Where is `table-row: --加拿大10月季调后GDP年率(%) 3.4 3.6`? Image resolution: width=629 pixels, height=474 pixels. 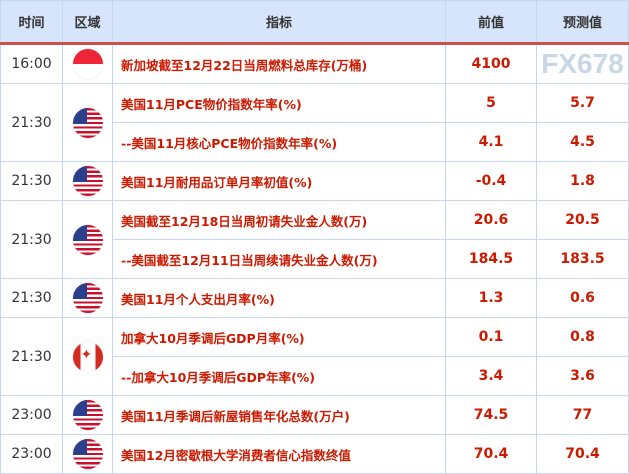 table-row: --加拿大10月季调后GDP年率(%) 3.4 3.6 is located at coordinates (315, 376).